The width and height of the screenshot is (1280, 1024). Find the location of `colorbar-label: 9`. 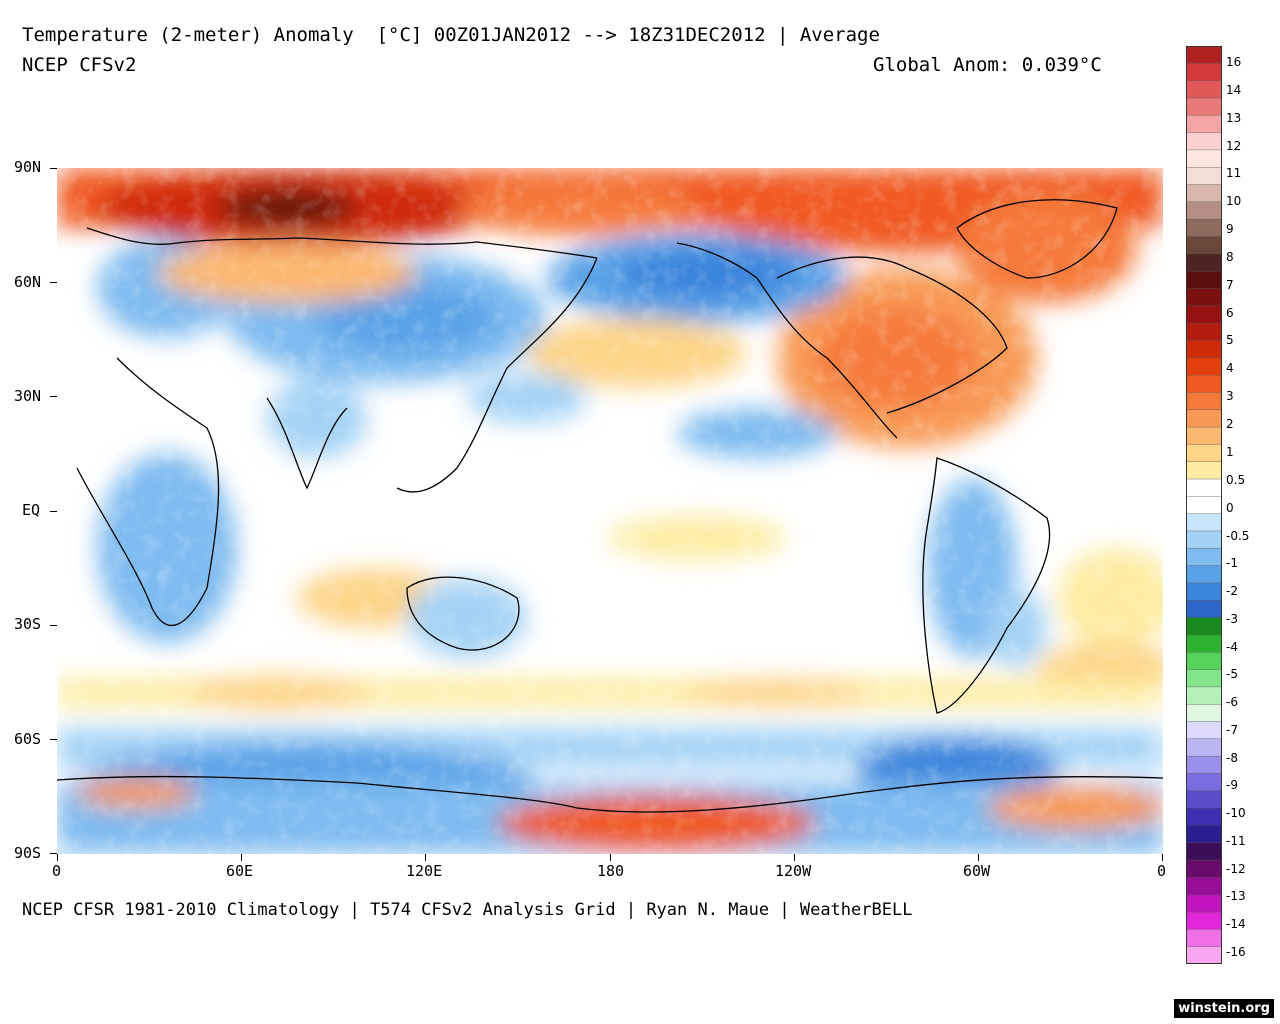

colorbar-label: 9 is located at coordinates (1230, 229).